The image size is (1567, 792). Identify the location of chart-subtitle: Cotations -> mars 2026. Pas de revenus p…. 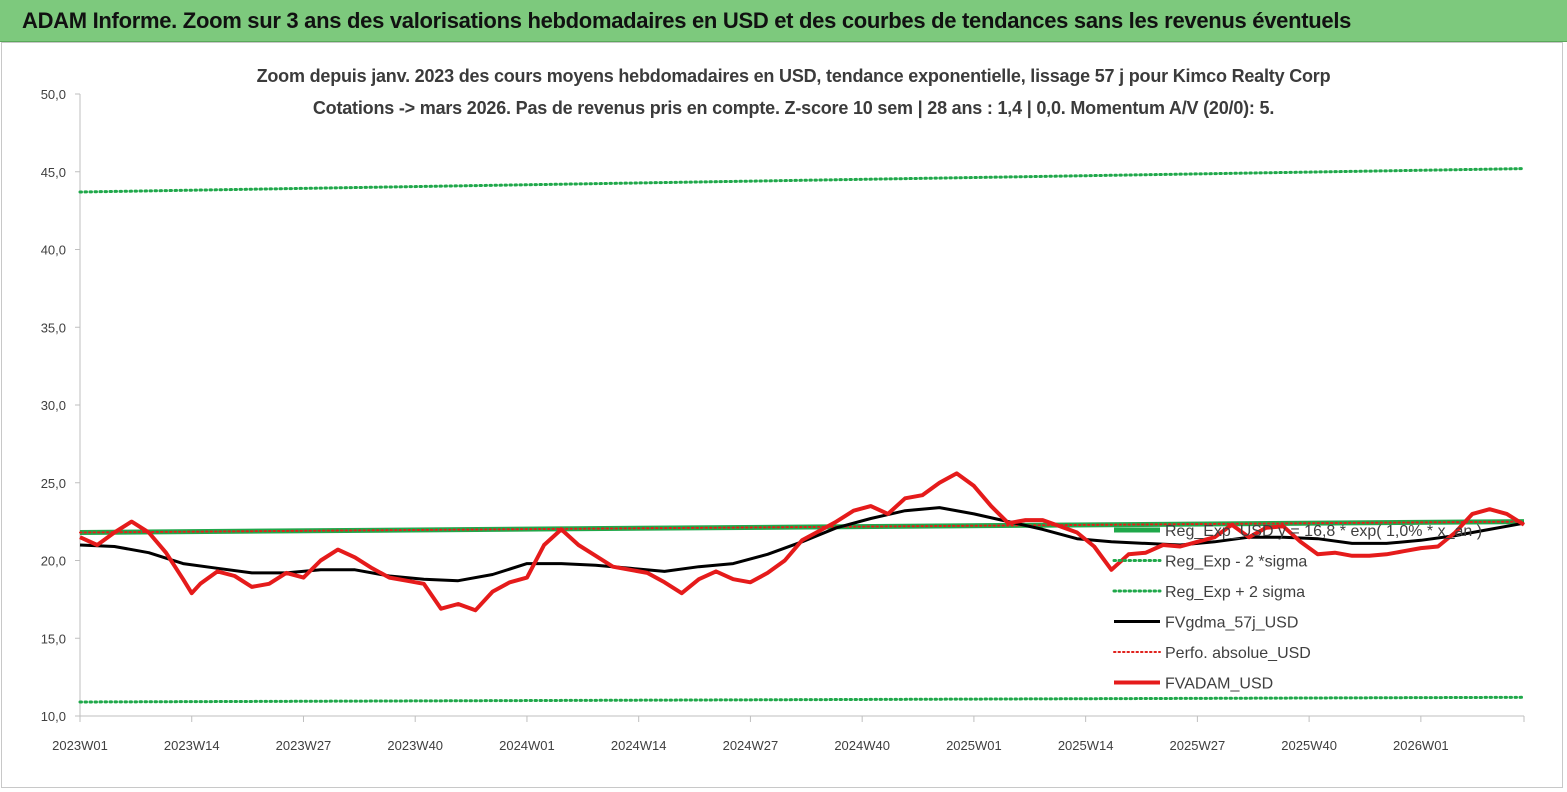
(793, 108).